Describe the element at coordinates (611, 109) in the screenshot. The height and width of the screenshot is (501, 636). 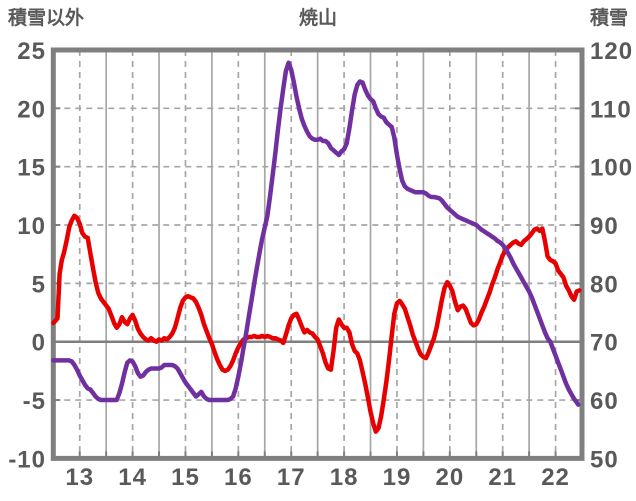
I see `right-axis-tick-label: 110` at that location.